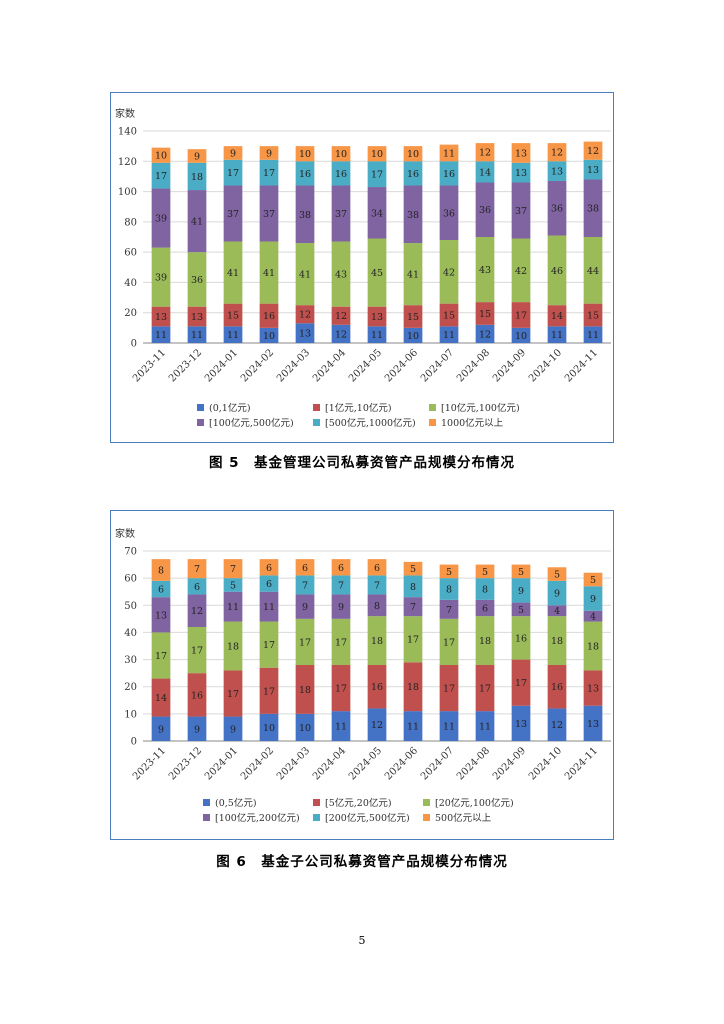 The image size is (724, 1024). What do you see at coordinates (130, 253) in the screenshot?
I see `y-tick-label: 60` at bounding box center [130, 253].